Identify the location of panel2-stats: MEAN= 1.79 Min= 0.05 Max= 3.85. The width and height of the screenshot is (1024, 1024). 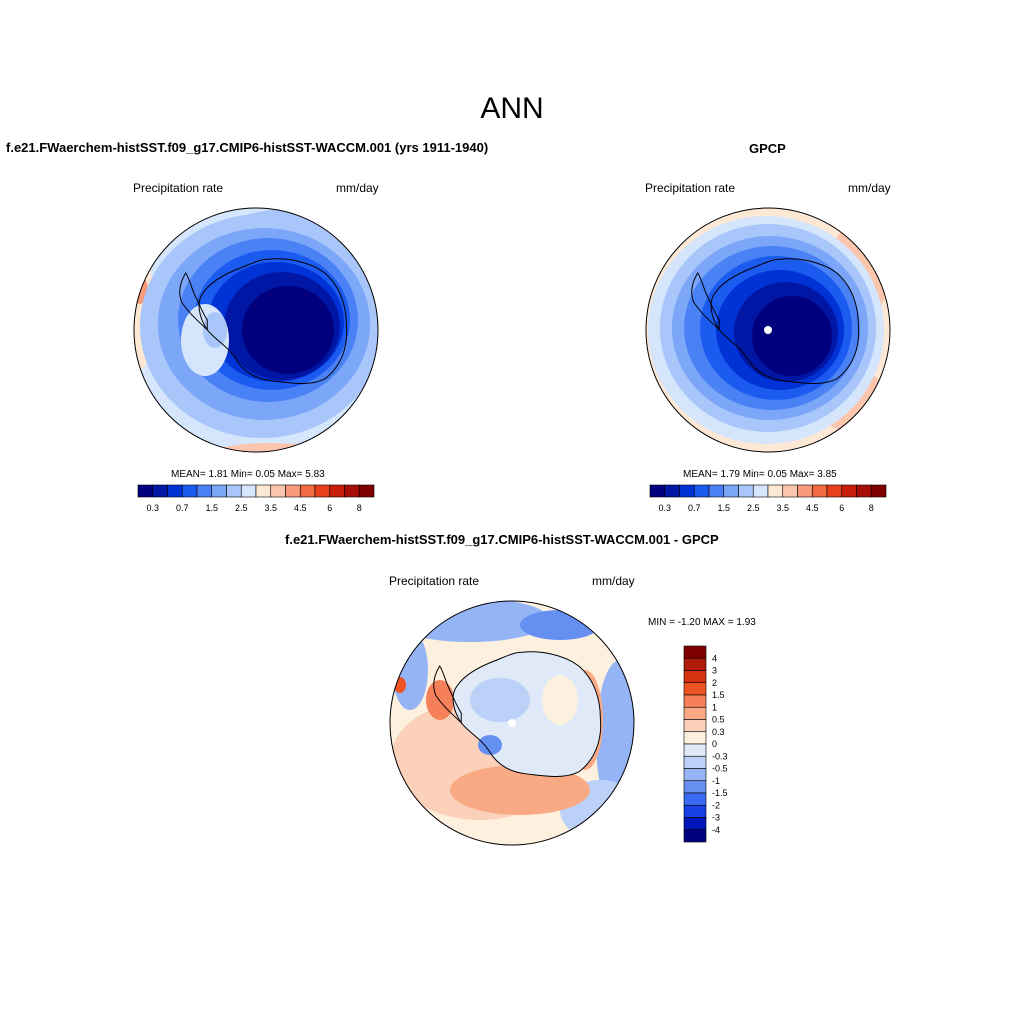
(760, 474).